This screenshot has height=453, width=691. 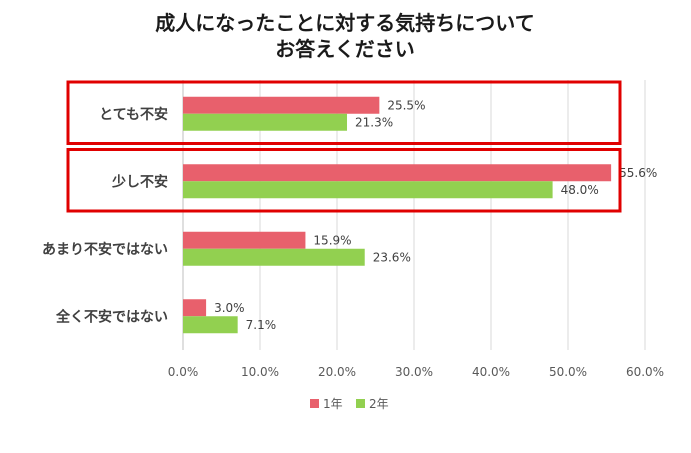 I want to click on x-tick-label: 30.0%, so click(x=414, y=372).